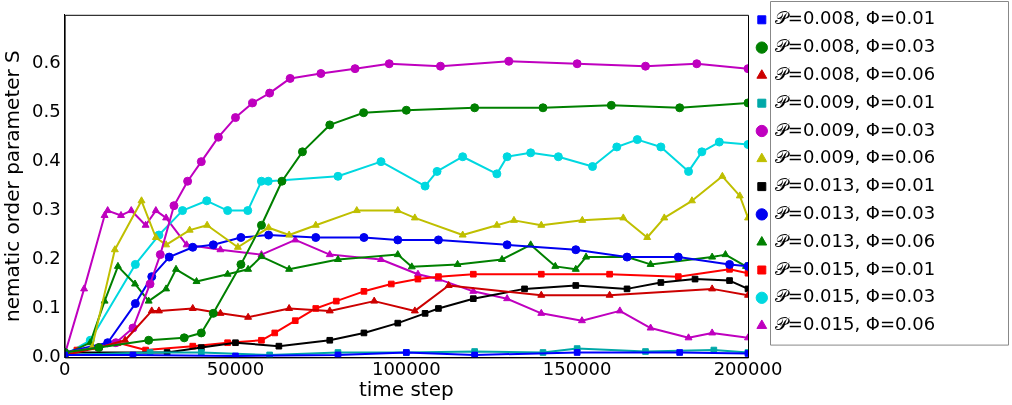 This screenshot has width=1012, height=405. What do you see at coordinates (855, 18) in the screenshot?
I see `legend-label: 𝒫=0.008, Φ=0.01` at bounding box center [855, 18].